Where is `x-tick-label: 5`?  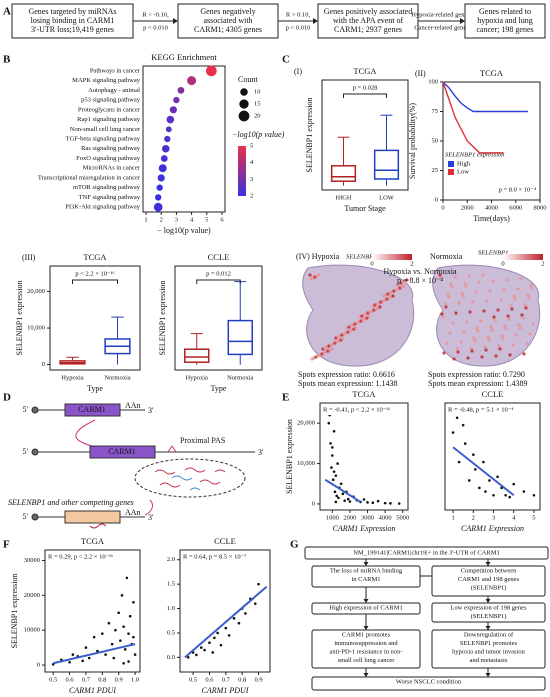
x-tick-label: 5 is located at coordinates (206, 219).